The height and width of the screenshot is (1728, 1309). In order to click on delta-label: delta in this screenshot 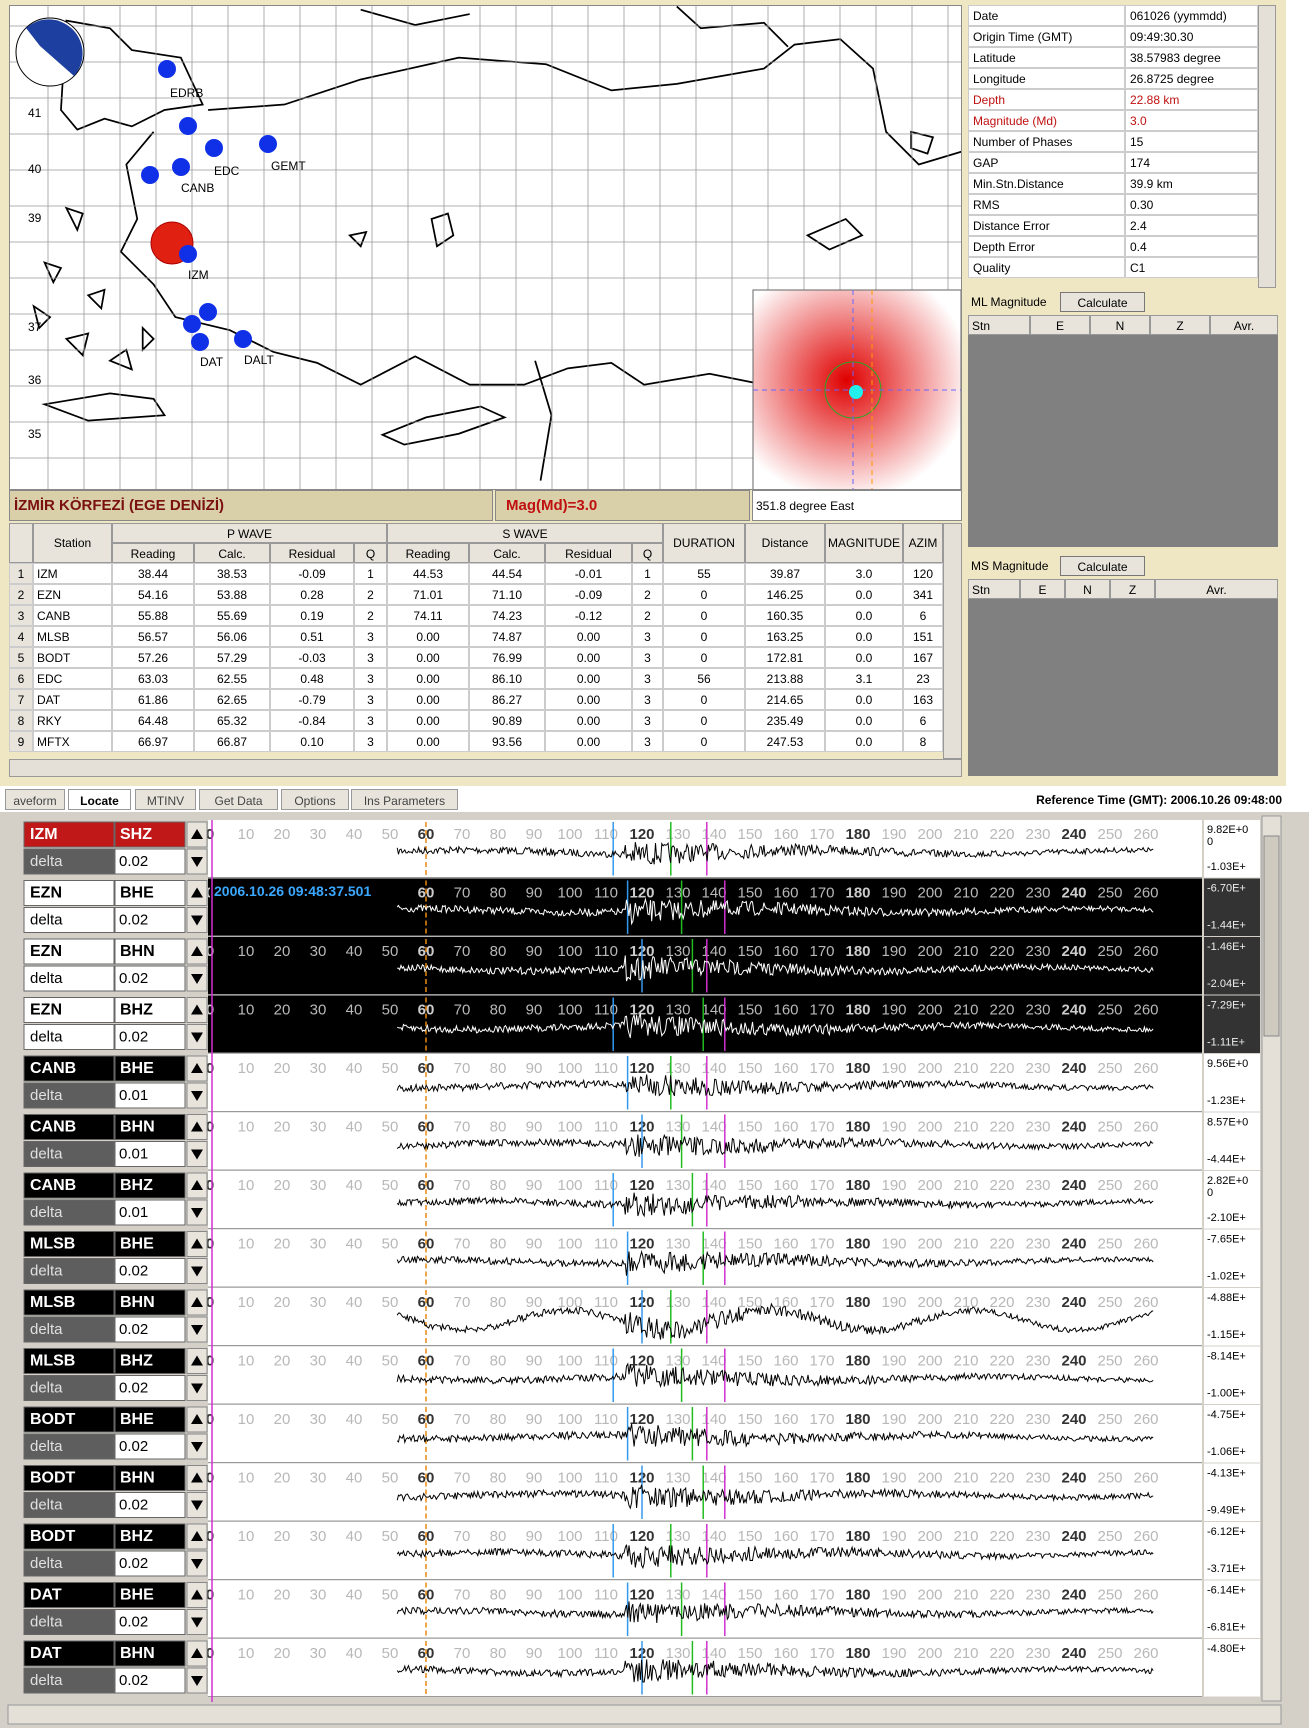, I will do `click(46, 1504)`.